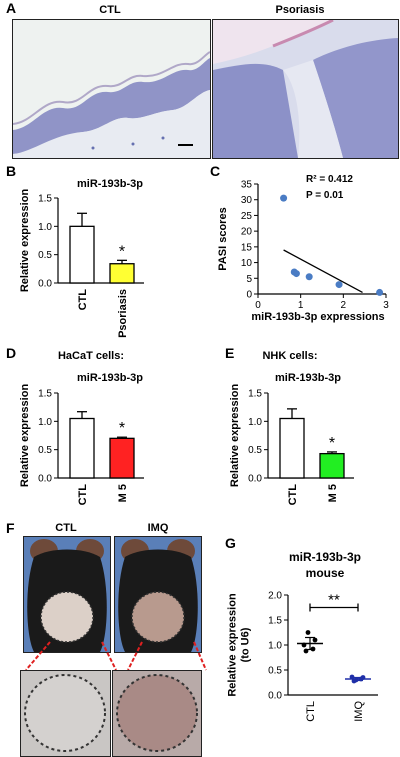 The height and width of the screenshot is (757, 400). I want to click on y-tick-label: 25, so click(247, 216).